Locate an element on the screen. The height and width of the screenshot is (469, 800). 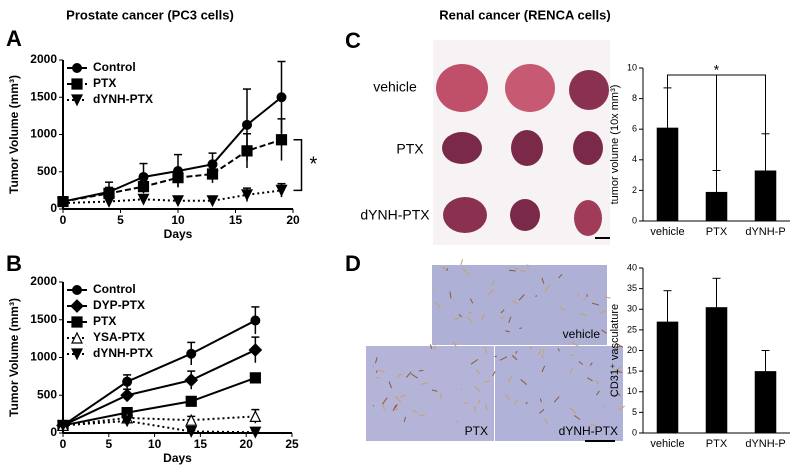
x-tick-label: 5 is located at coordinates (120, 220).